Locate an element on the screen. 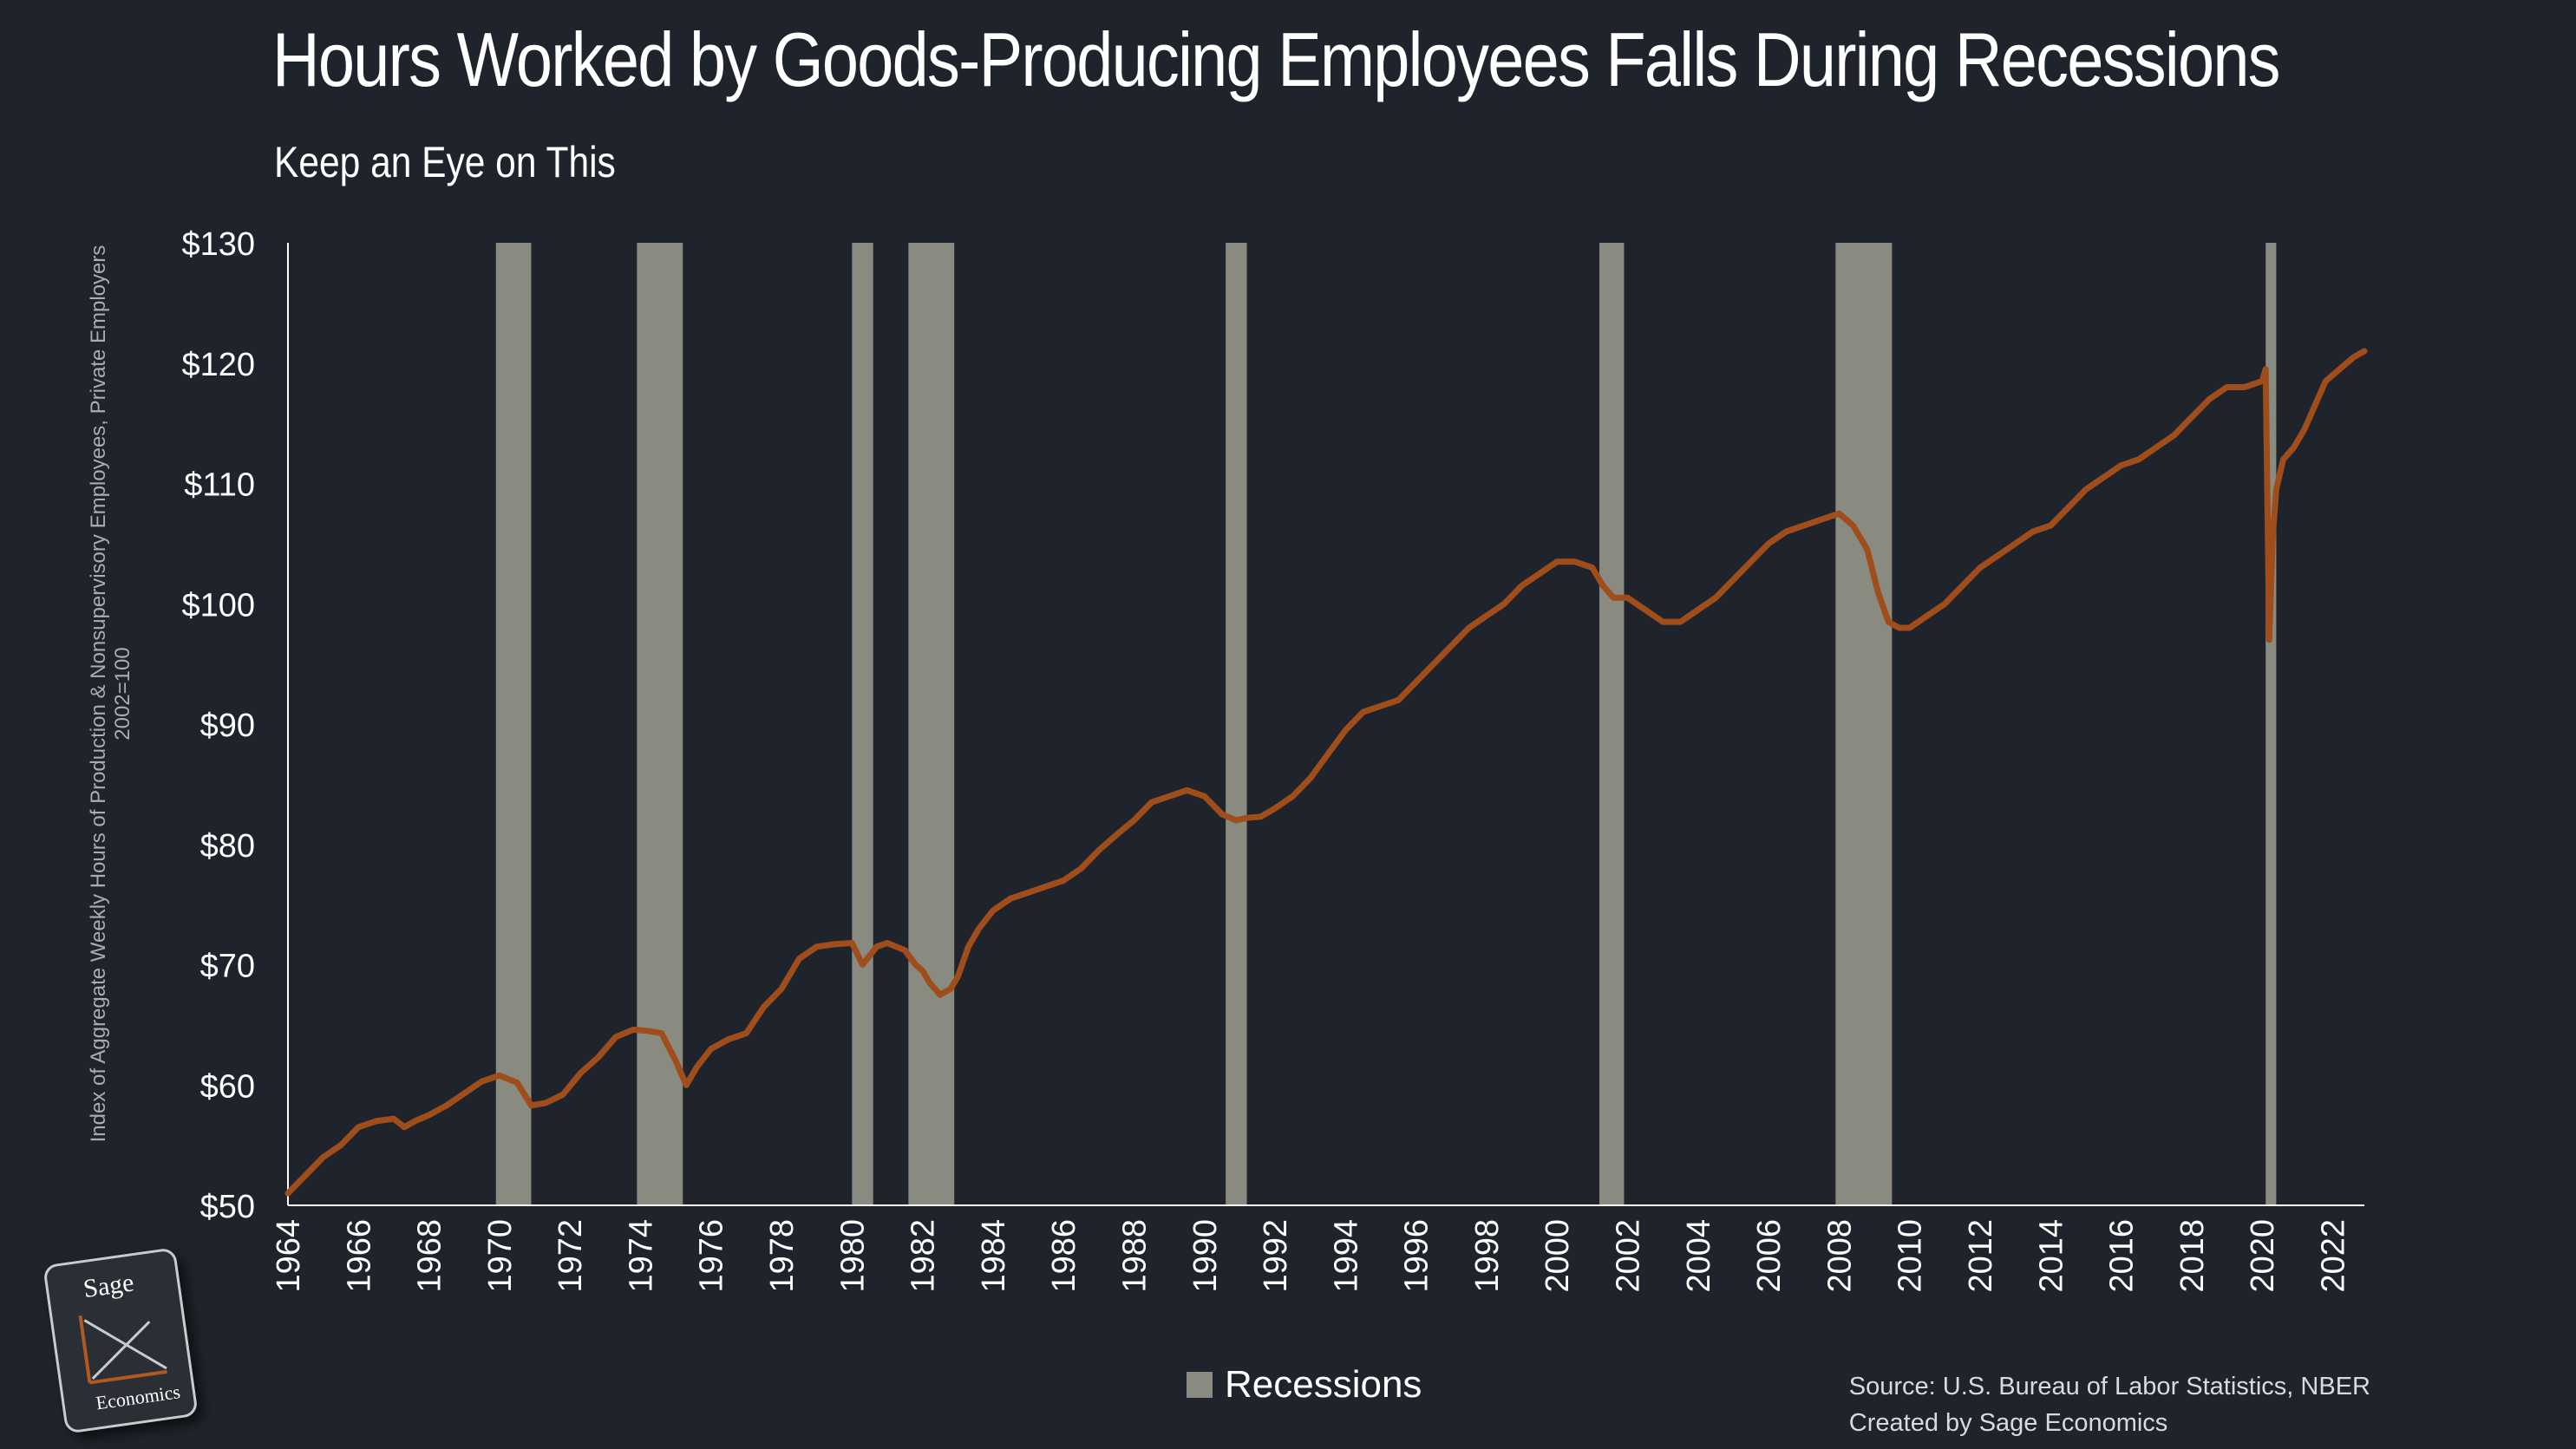  logo-chart-icon is located at coordinates (122, 1350).